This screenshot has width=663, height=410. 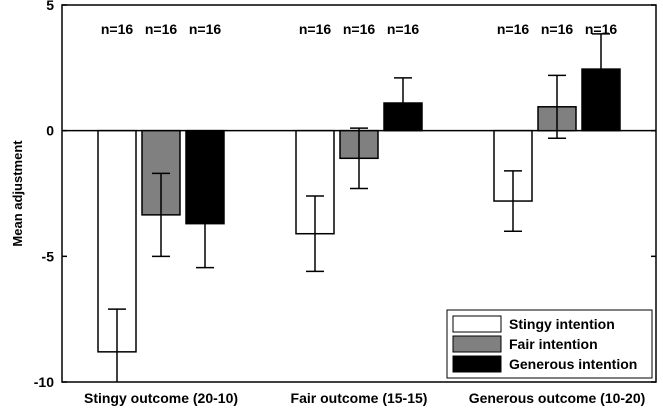 I want to click on y-tick-label: 5, so click(x=50, y=6).